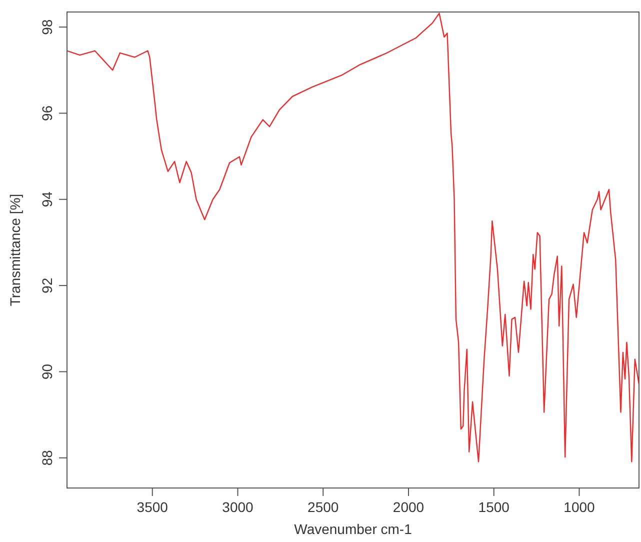  Describe the element at coordinates (408, 507) in the screenshot. I see `x-tick-label: 2000` at that location.